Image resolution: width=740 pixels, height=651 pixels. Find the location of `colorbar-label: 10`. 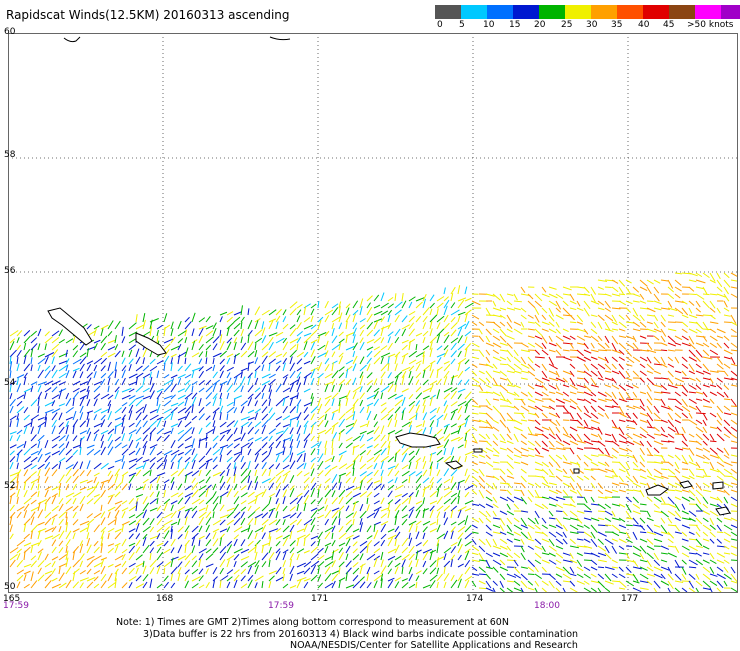

colorbar-label: 10 is located at coordinates (488, 25).